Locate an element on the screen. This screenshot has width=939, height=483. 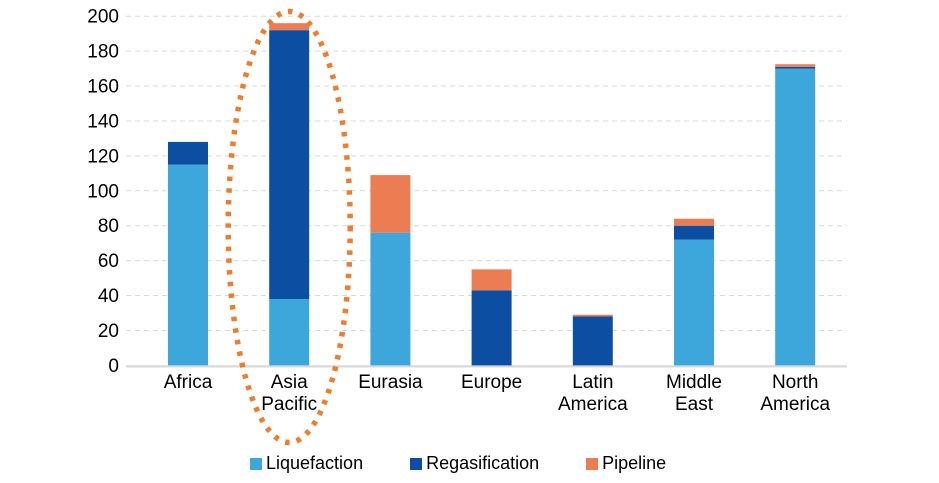
legend-item-liquefaction: Liquefaction is located at coordinates (306, 463).